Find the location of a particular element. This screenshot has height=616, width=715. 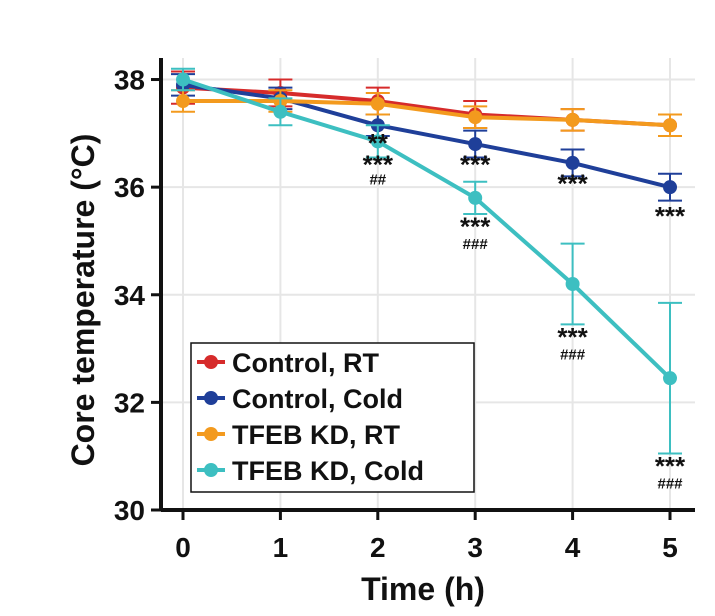

y-tick-label: 36 is located at coordinates (129, 187).